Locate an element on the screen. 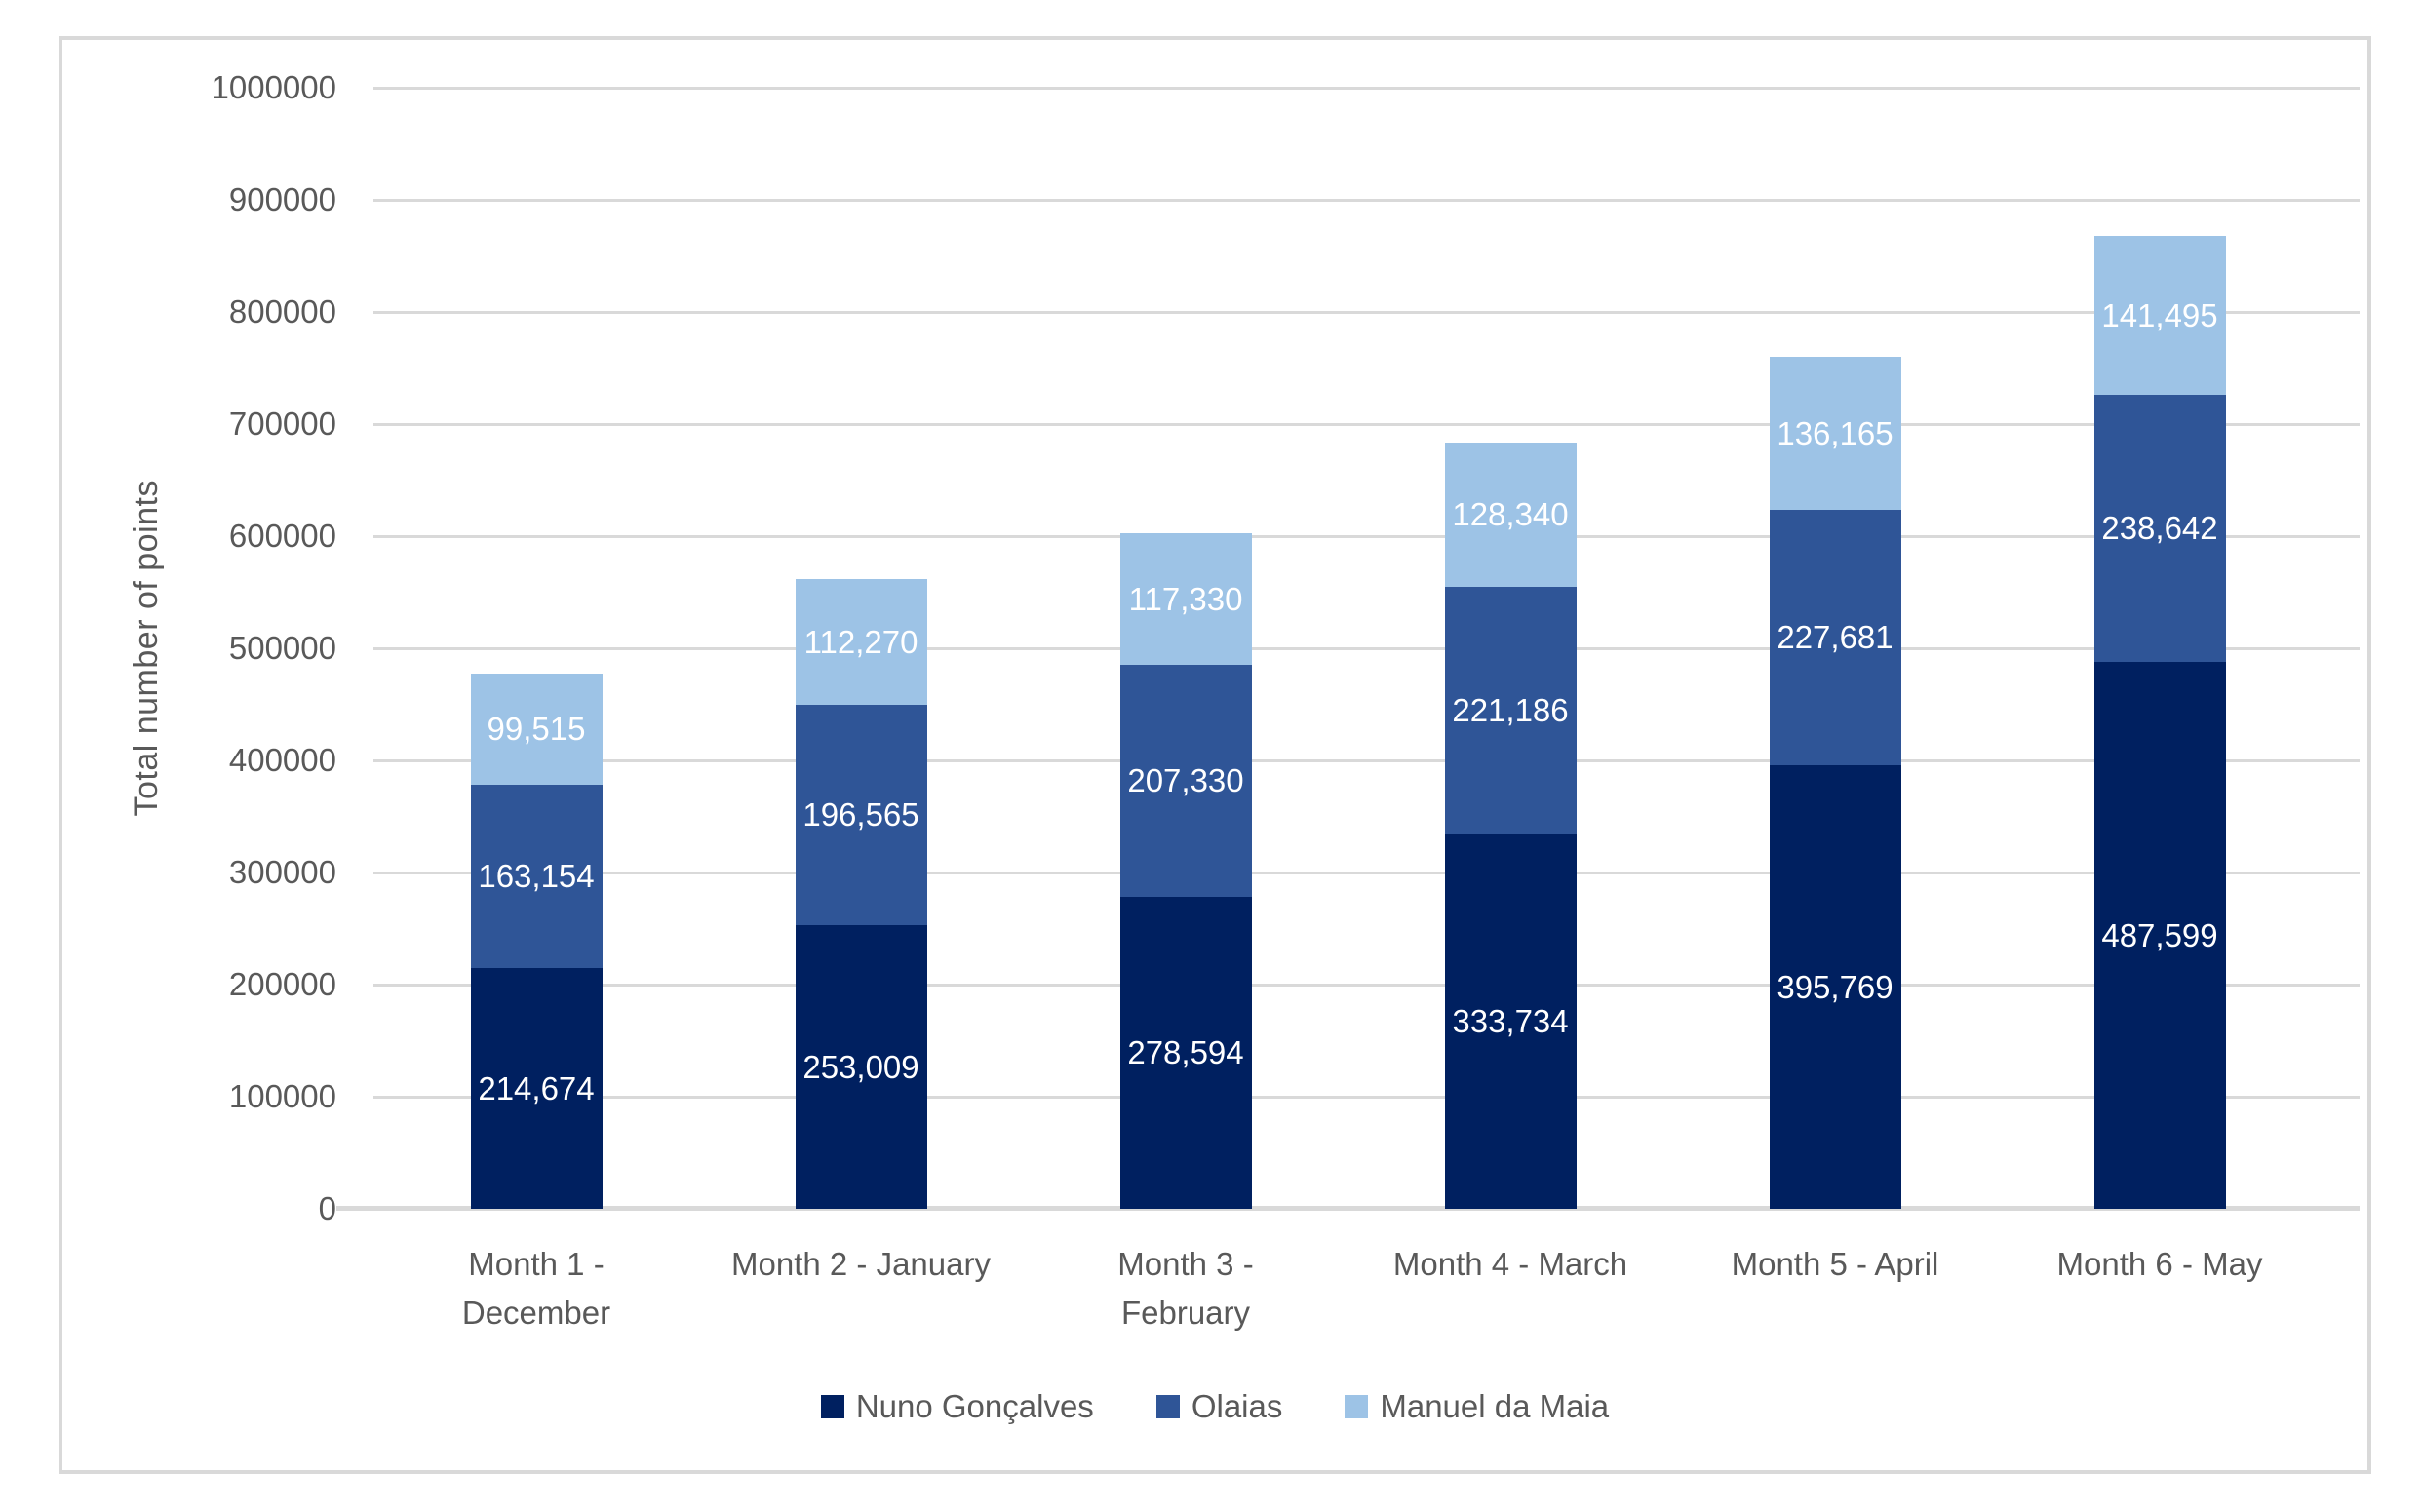  bar-value-label: 278,594 is located at coordinates (1185, 1052).